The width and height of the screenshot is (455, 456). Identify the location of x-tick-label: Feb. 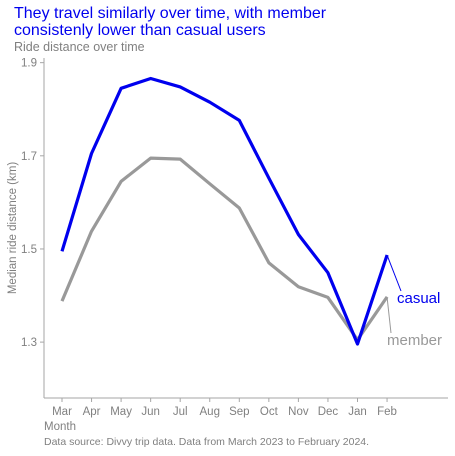
(387, 412).